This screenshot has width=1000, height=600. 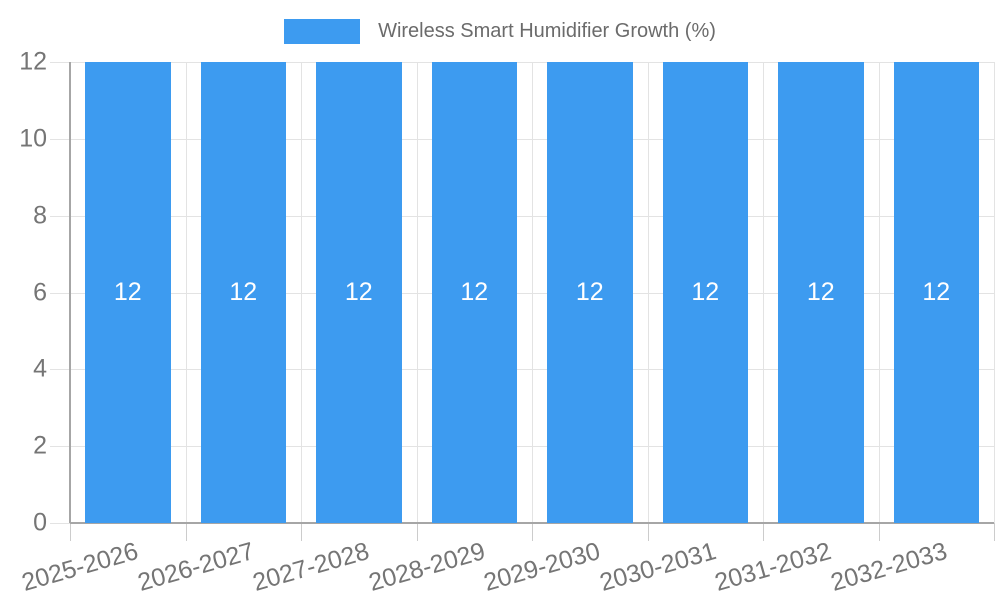 I want to click on y-axis-tick-label: 8, so click(x=40, y=215).